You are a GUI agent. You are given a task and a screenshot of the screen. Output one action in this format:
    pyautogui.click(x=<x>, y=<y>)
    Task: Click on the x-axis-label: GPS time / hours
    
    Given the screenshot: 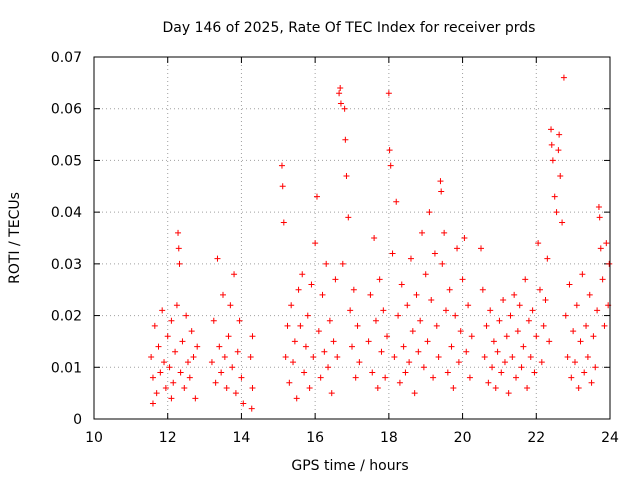 What is the action you would take?
    pyautogui.click(x=349, y=466)
    